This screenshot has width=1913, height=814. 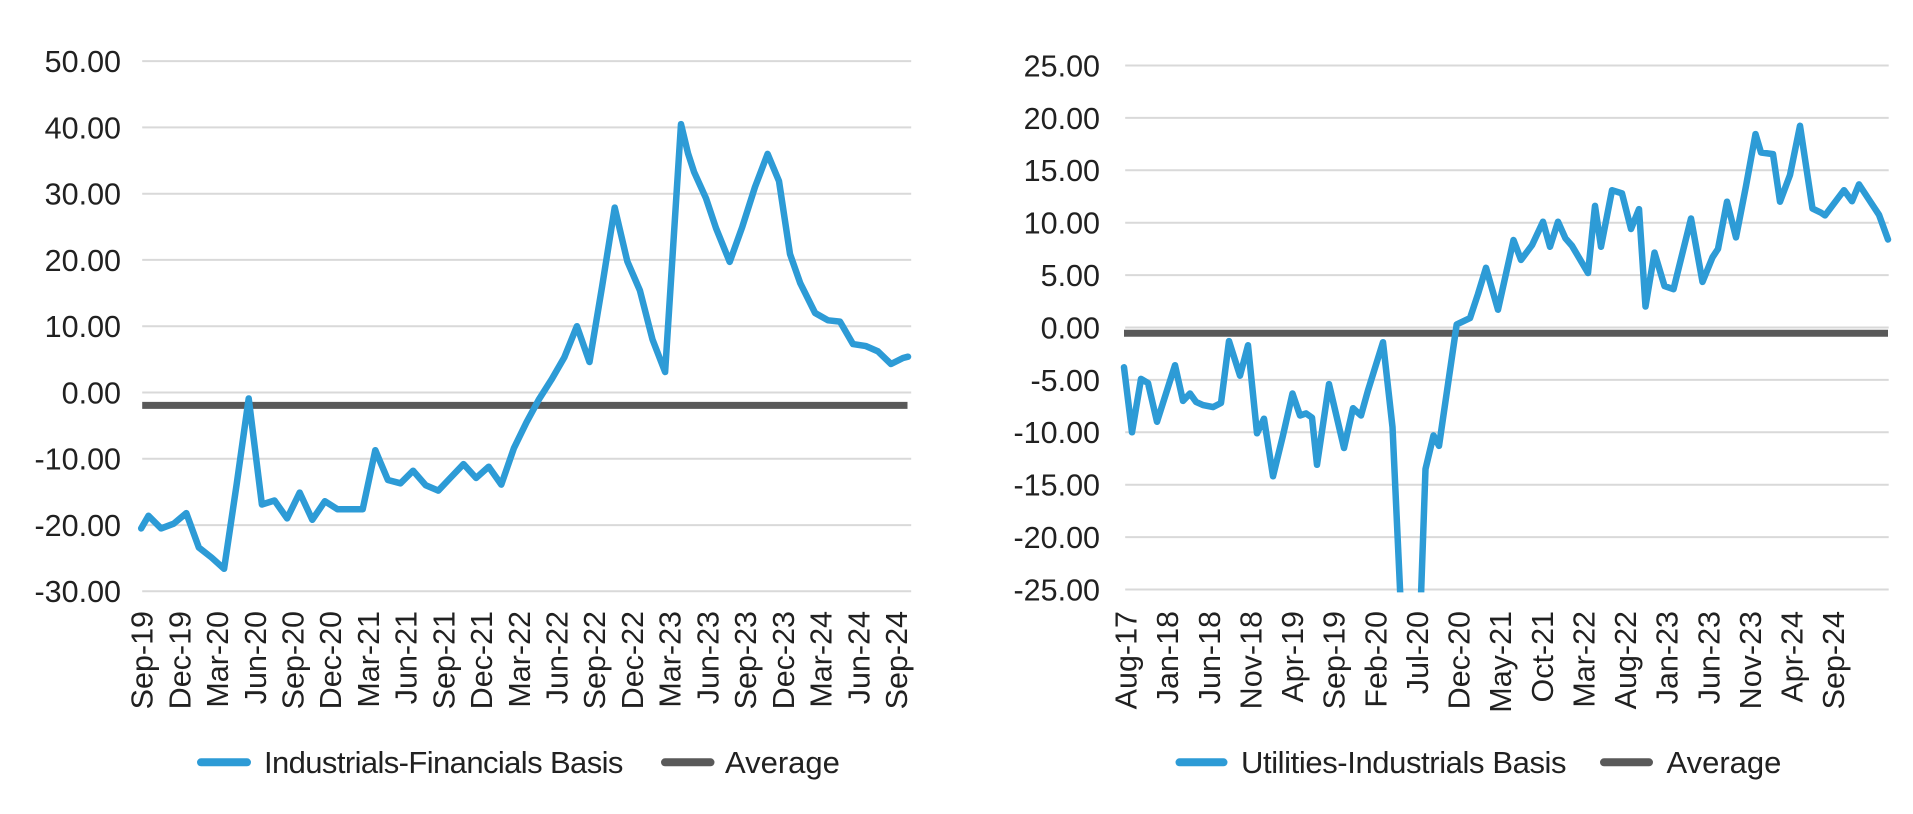 What do you see at coordinates (1062, 171) in the screenshot?
I see `svg-text: 15.00` at bounding box center [1062, 171].